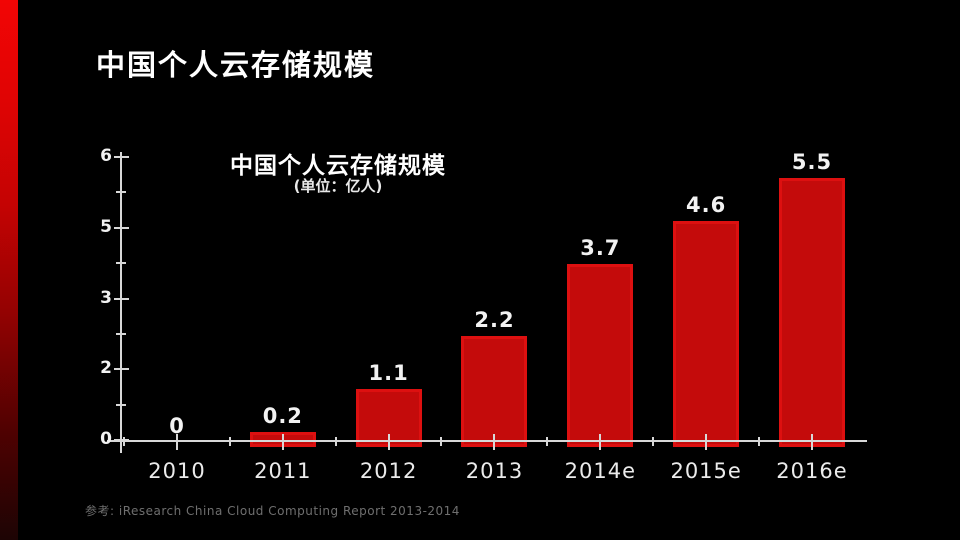 This screenshot has width=960, height=540. Describe the element at coordinates (600, 442) in the screenshot. I see `x-tick-2014e` at that location.